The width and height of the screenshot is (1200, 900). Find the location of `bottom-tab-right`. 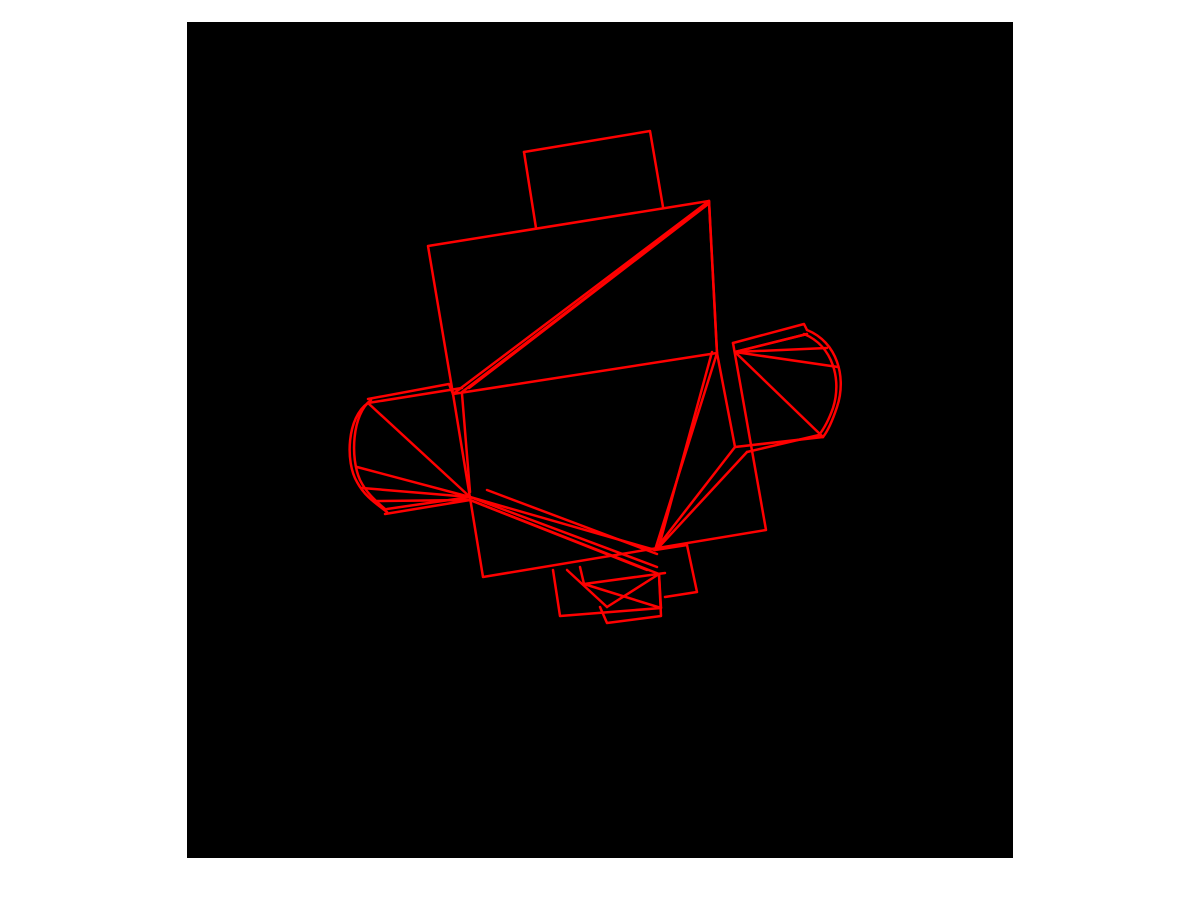

bottom-tab-right is located at coordinates (681, 571).